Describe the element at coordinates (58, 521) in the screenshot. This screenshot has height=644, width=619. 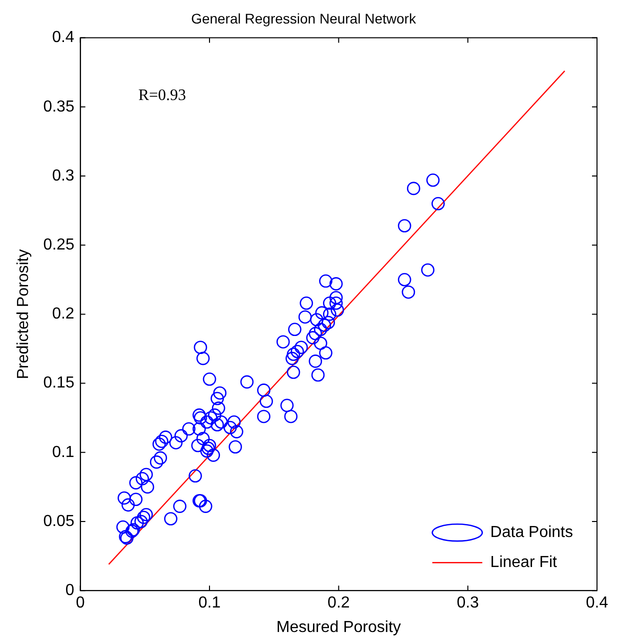
I see `y-tick-label: 0.05` at that location.